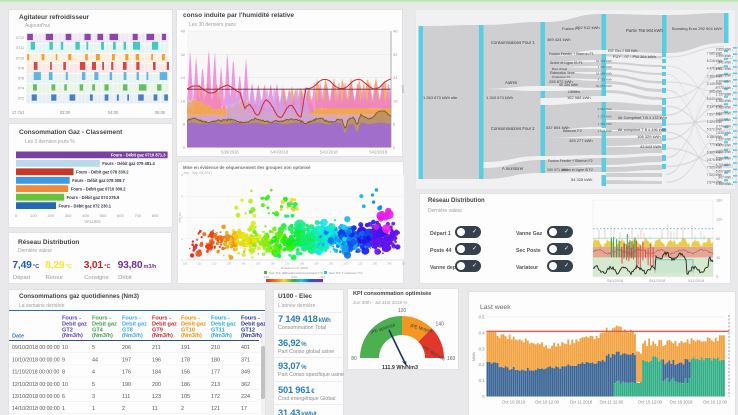  What do you see at coordinates (644, 30) in the screenshot?
I see `svg-text: Partie 756 904 kWh` at bounding box center [644, 30].